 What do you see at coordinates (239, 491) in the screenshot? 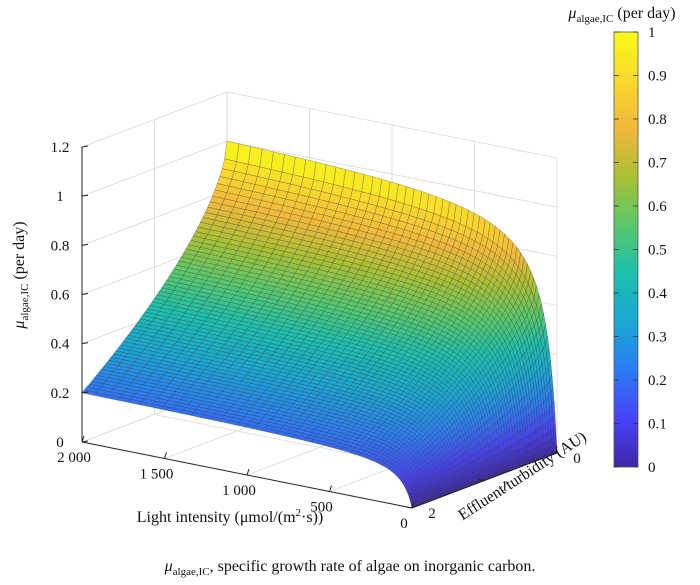
I see `x-tick-label: 1 000` at bounding box center [239, 491].